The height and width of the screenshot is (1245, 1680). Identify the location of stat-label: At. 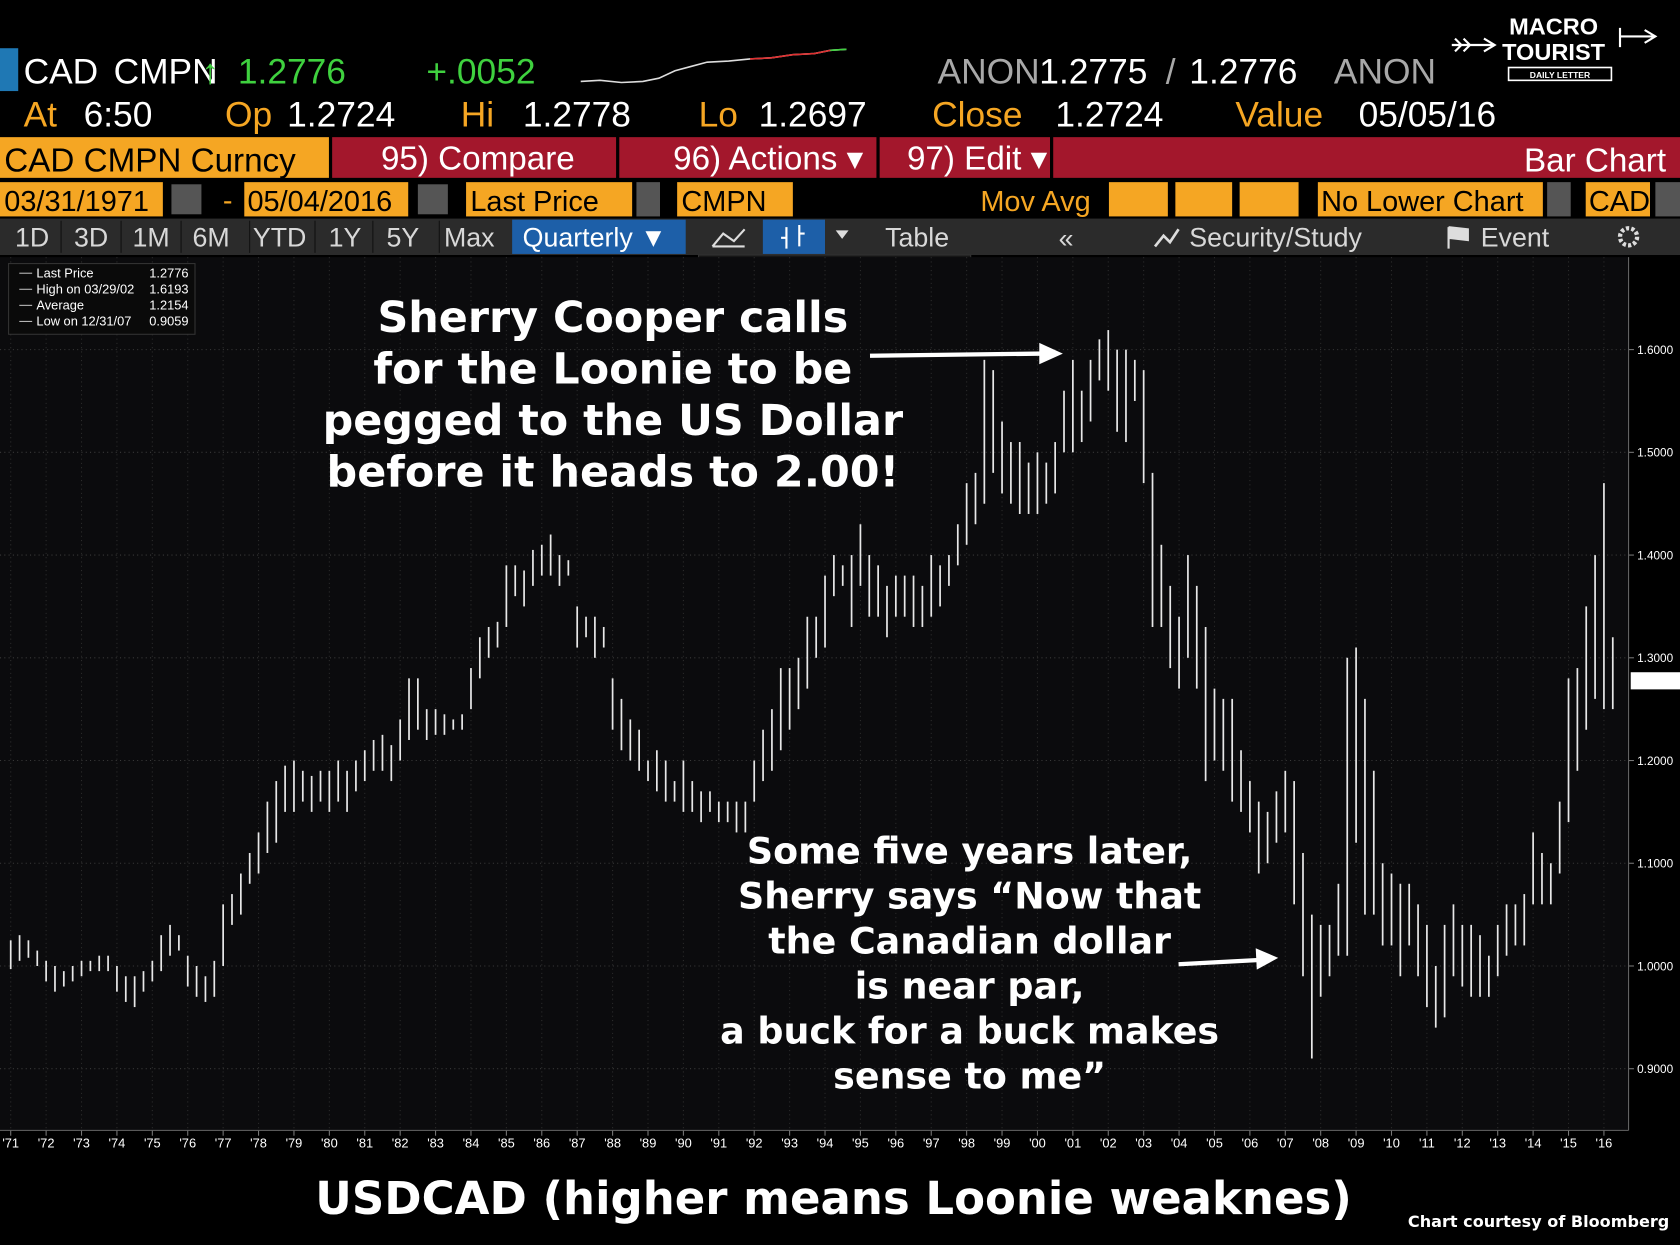
(41, 114).